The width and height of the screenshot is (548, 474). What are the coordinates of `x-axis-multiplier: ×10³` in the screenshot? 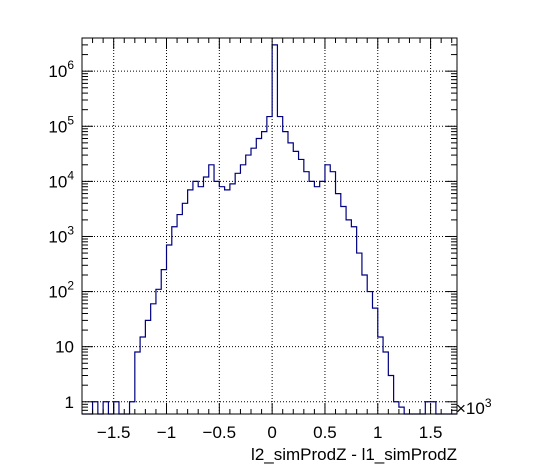 It's located at (474, 407).